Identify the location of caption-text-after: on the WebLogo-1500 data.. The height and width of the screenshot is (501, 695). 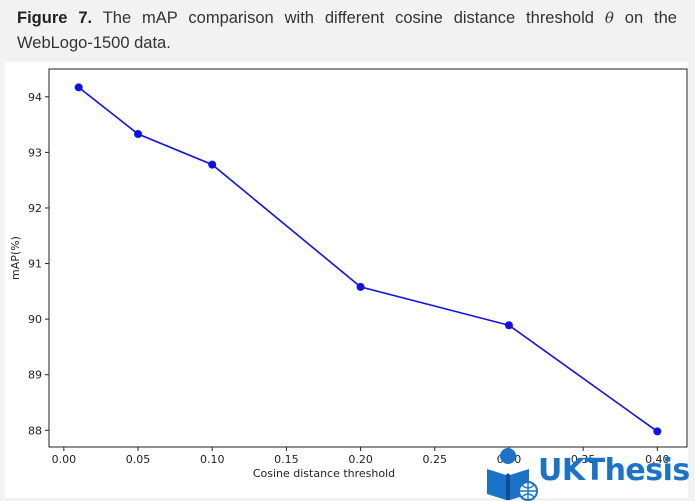
(347, 30).